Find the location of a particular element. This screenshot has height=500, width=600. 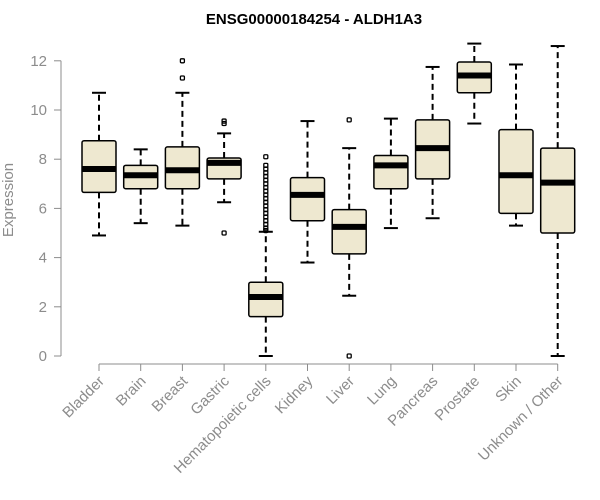

y-axis: 0 2 4 6 8 10 12 is located at coordinates (46, 209).